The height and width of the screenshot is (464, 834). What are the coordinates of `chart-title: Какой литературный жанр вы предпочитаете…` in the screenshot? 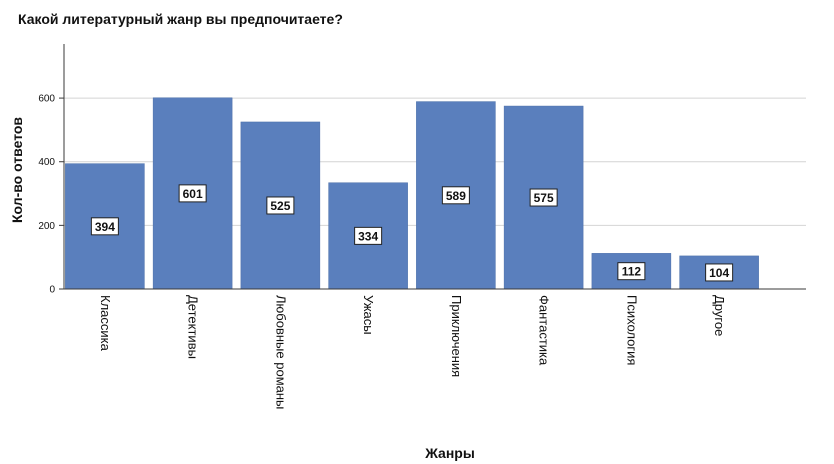 It's located at (180, 19).